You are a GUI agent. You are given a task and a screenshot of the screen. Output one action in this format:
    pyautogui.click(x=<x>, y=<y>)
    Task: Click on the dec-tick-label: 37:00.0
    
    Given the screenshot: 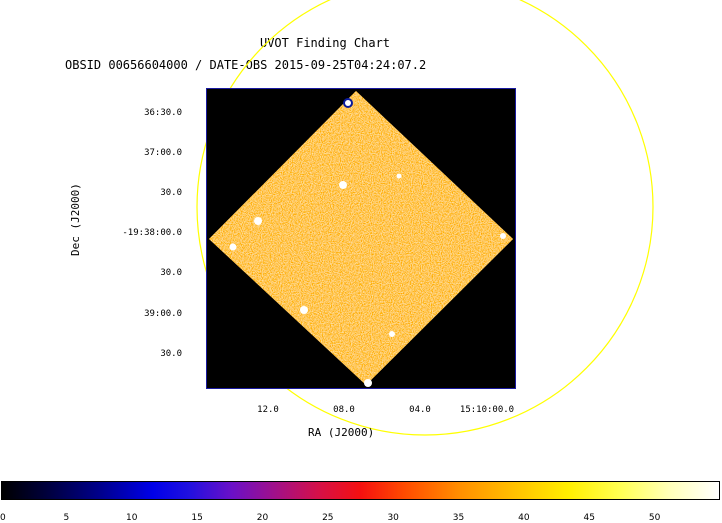 What is the action you would take?
    pyautogui.click(x=163, y=153)
    